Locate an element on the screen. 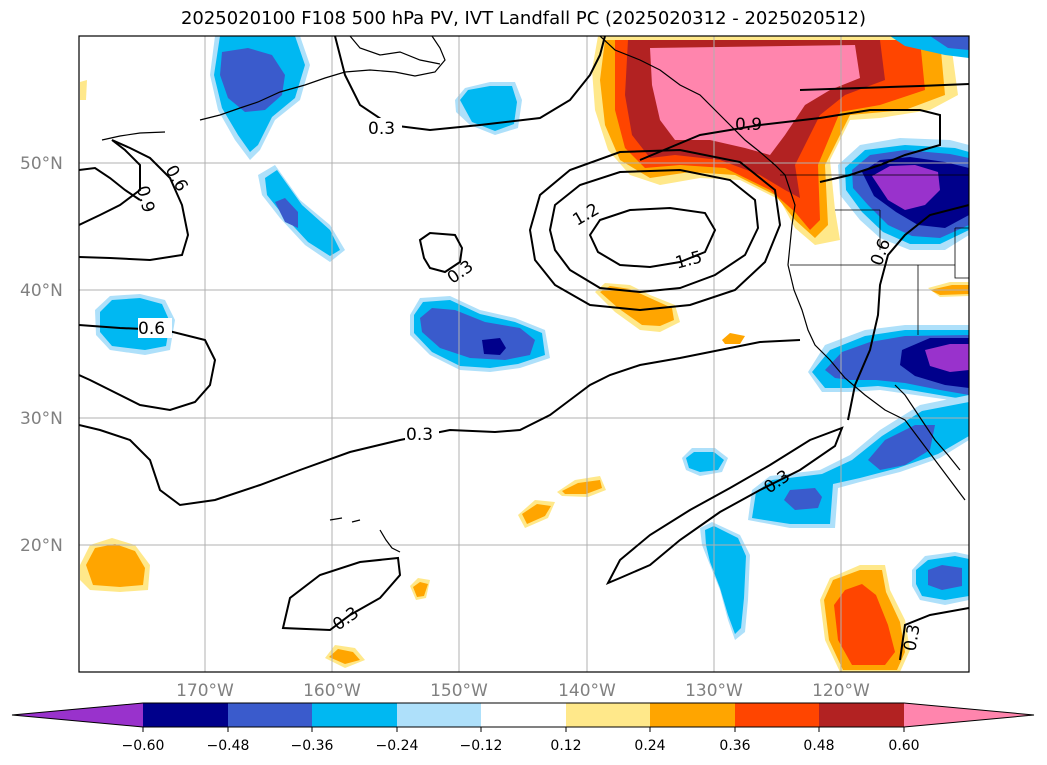 The image size is (1047, 765). positive-ivt-region-bc is located at coordinates (755, 100).